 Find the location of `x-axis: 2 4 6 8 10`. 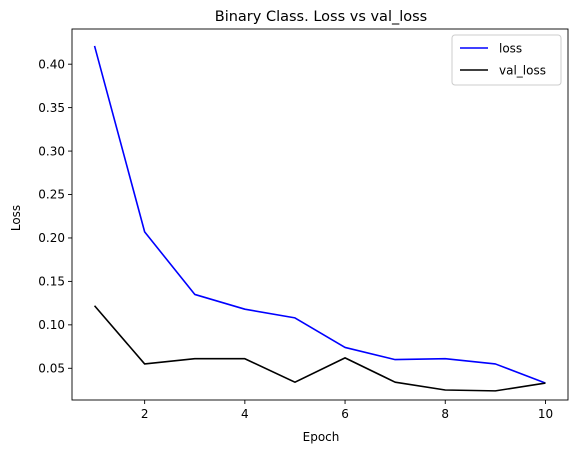

x-axis: 2 4 6 8 10 is located at coordinates (347, 410).